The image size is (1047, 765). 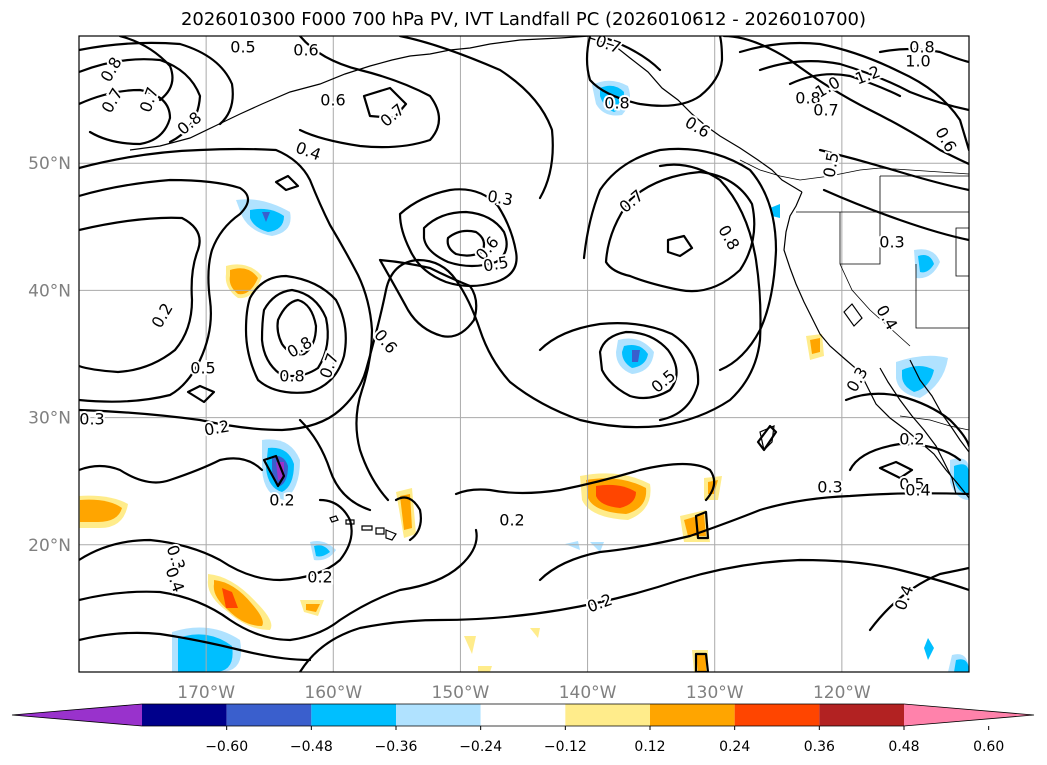 What do you see at coordinates (917, 61) in the screenshot?
I see `contour-label: 1.0` at bounding box center [917, 61].